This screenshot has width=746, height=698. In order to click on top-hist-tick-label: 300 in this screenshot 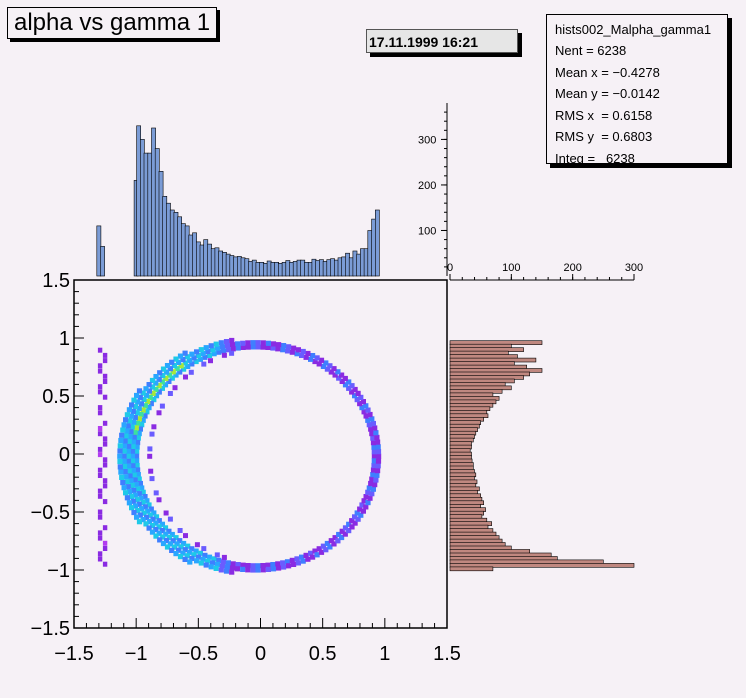, I will do `click(427, 140)`.